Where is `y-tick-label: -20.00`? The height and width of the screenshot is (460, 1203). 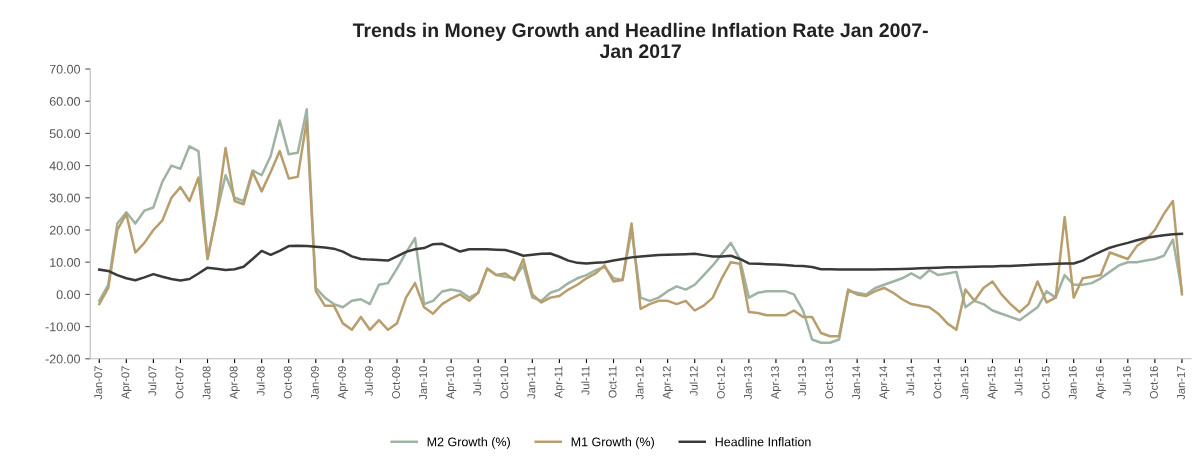 y-tick-label: -20.00 is located at coordinates (63, 359).